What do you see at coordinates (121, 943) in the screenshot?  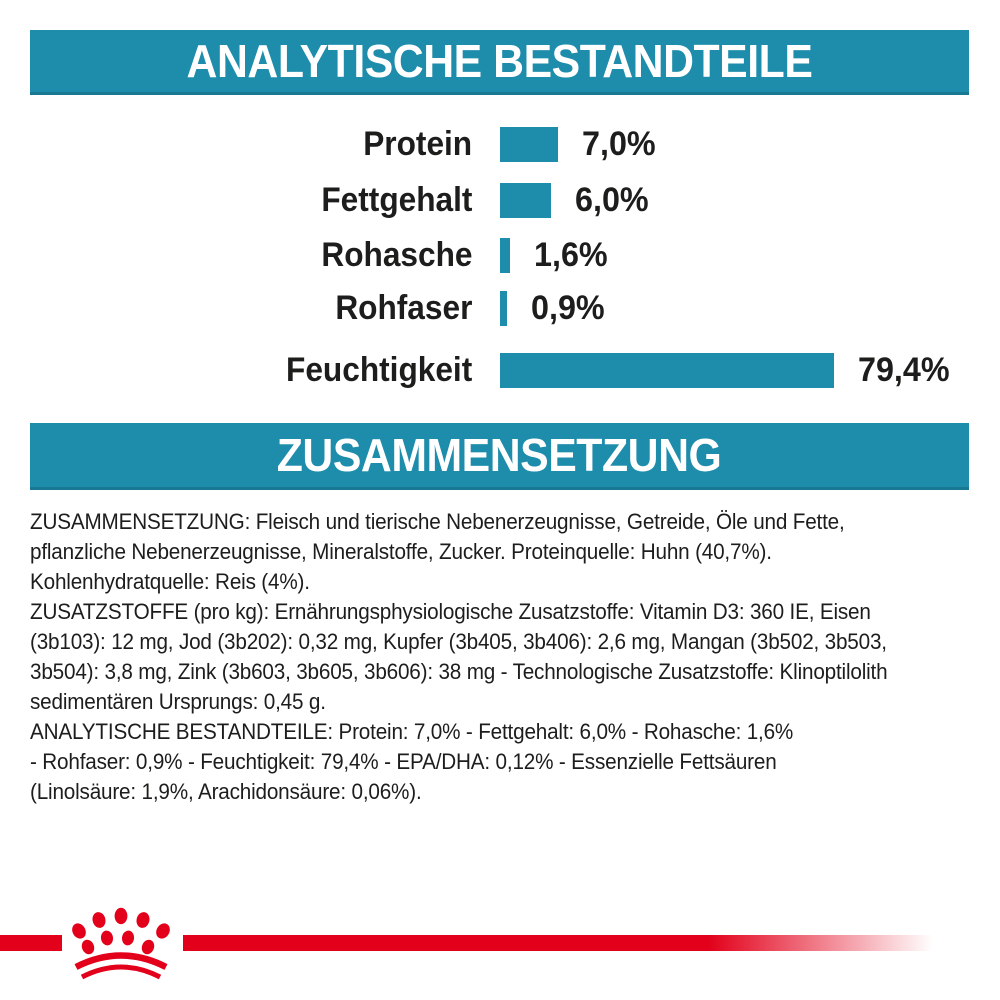 I see `royal-canin-paw-crown-logo-icon` at bounding box center [121, 943].